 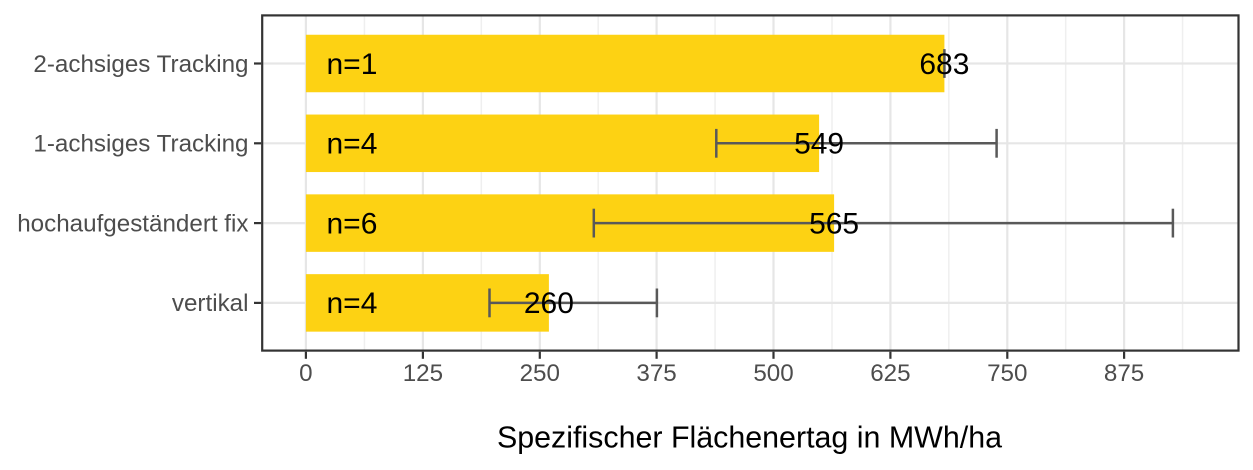 What do you see at coordinates (656, 373) in the screenshot?
I see `svg-text: 375` at bounding box center [656, 373].